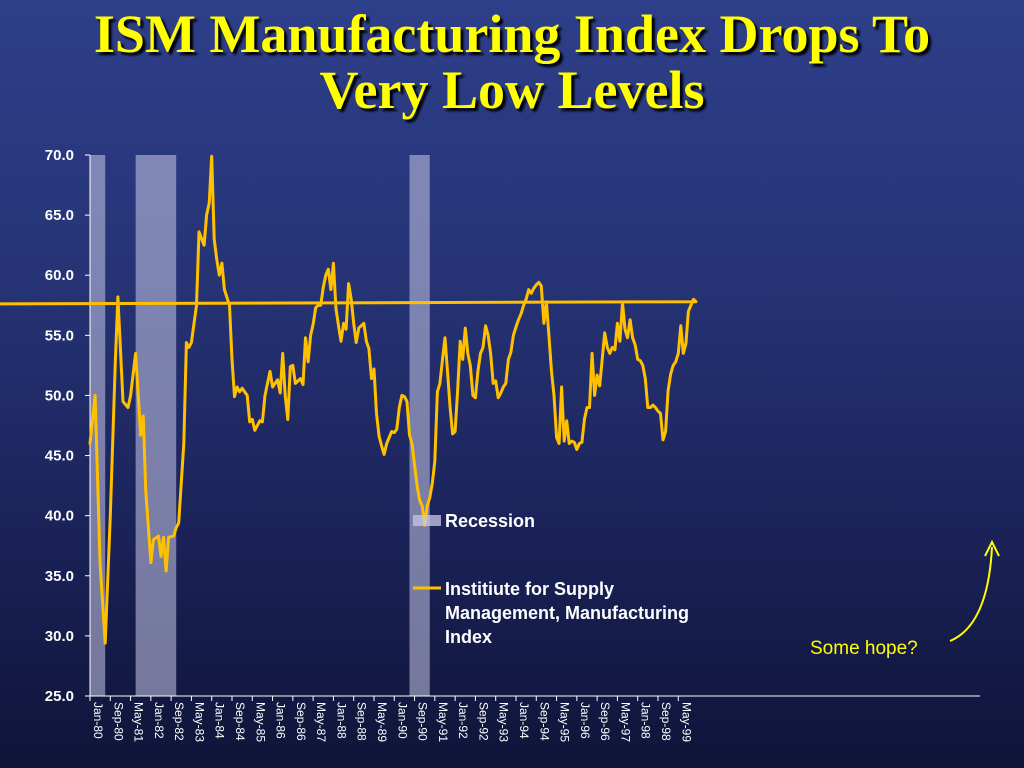  Describe the element at coordinates (240, 721) in the screenshot. I see `x-tick-label: Sep-84` at that location.